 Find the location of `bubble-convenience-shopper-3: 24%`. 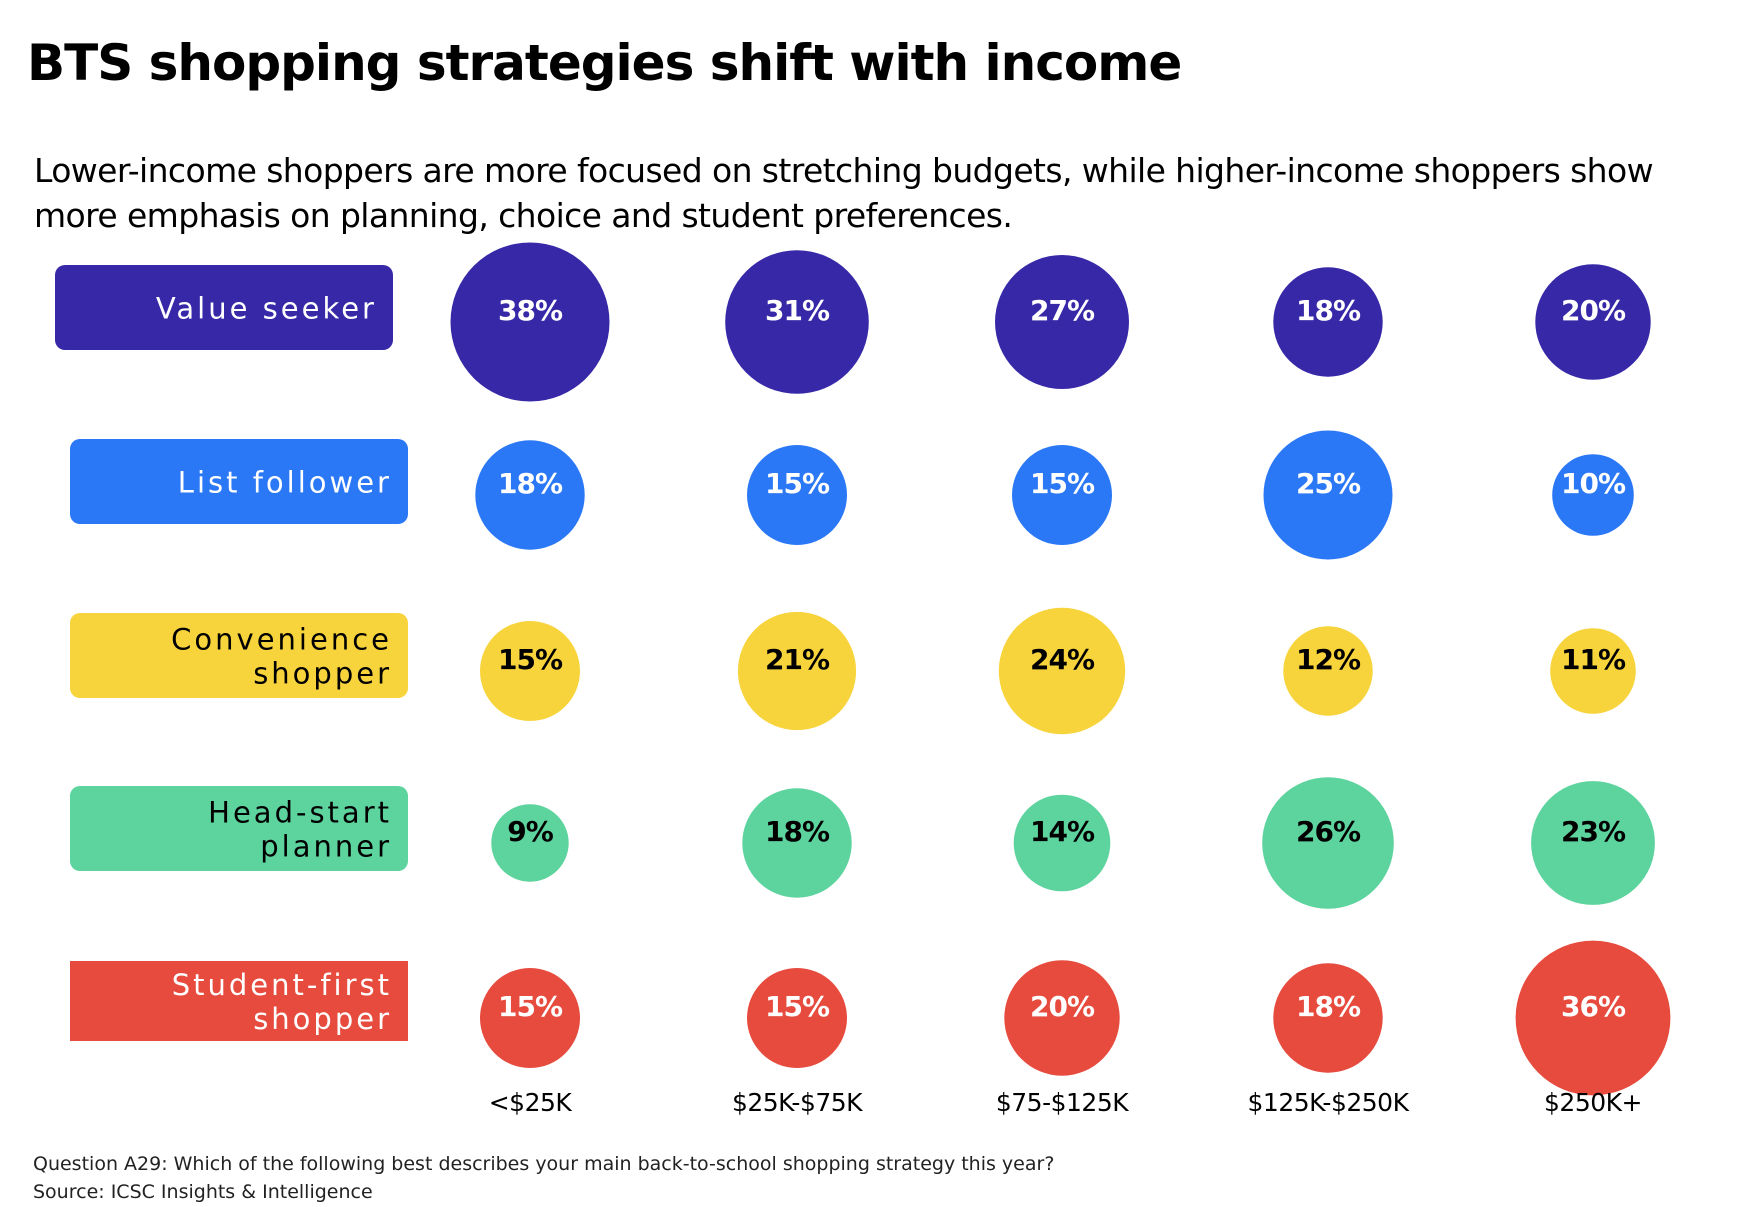

bubble-convenience-shopper-3: 24% is located at coordinates (1062, 671).